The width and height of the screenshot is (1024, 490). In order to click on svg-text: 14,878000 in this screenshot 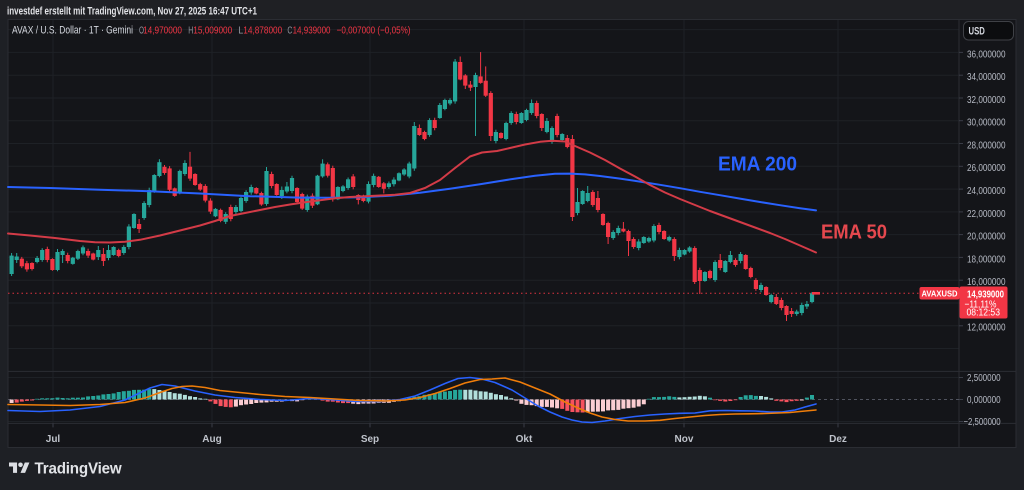, I will do `click(262, 31)`.